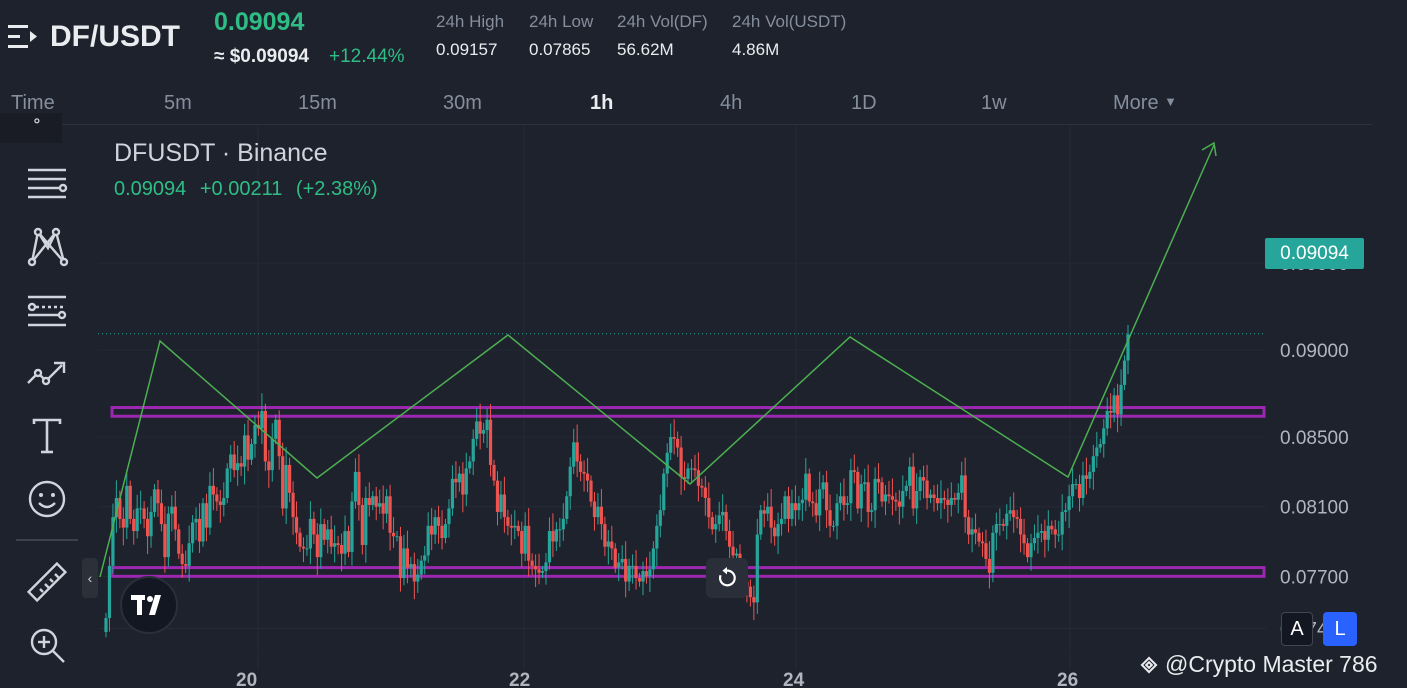  Describe the element at coordinates (602, 103) in the screenshot. I see `tab-1h: 1h` at that location.